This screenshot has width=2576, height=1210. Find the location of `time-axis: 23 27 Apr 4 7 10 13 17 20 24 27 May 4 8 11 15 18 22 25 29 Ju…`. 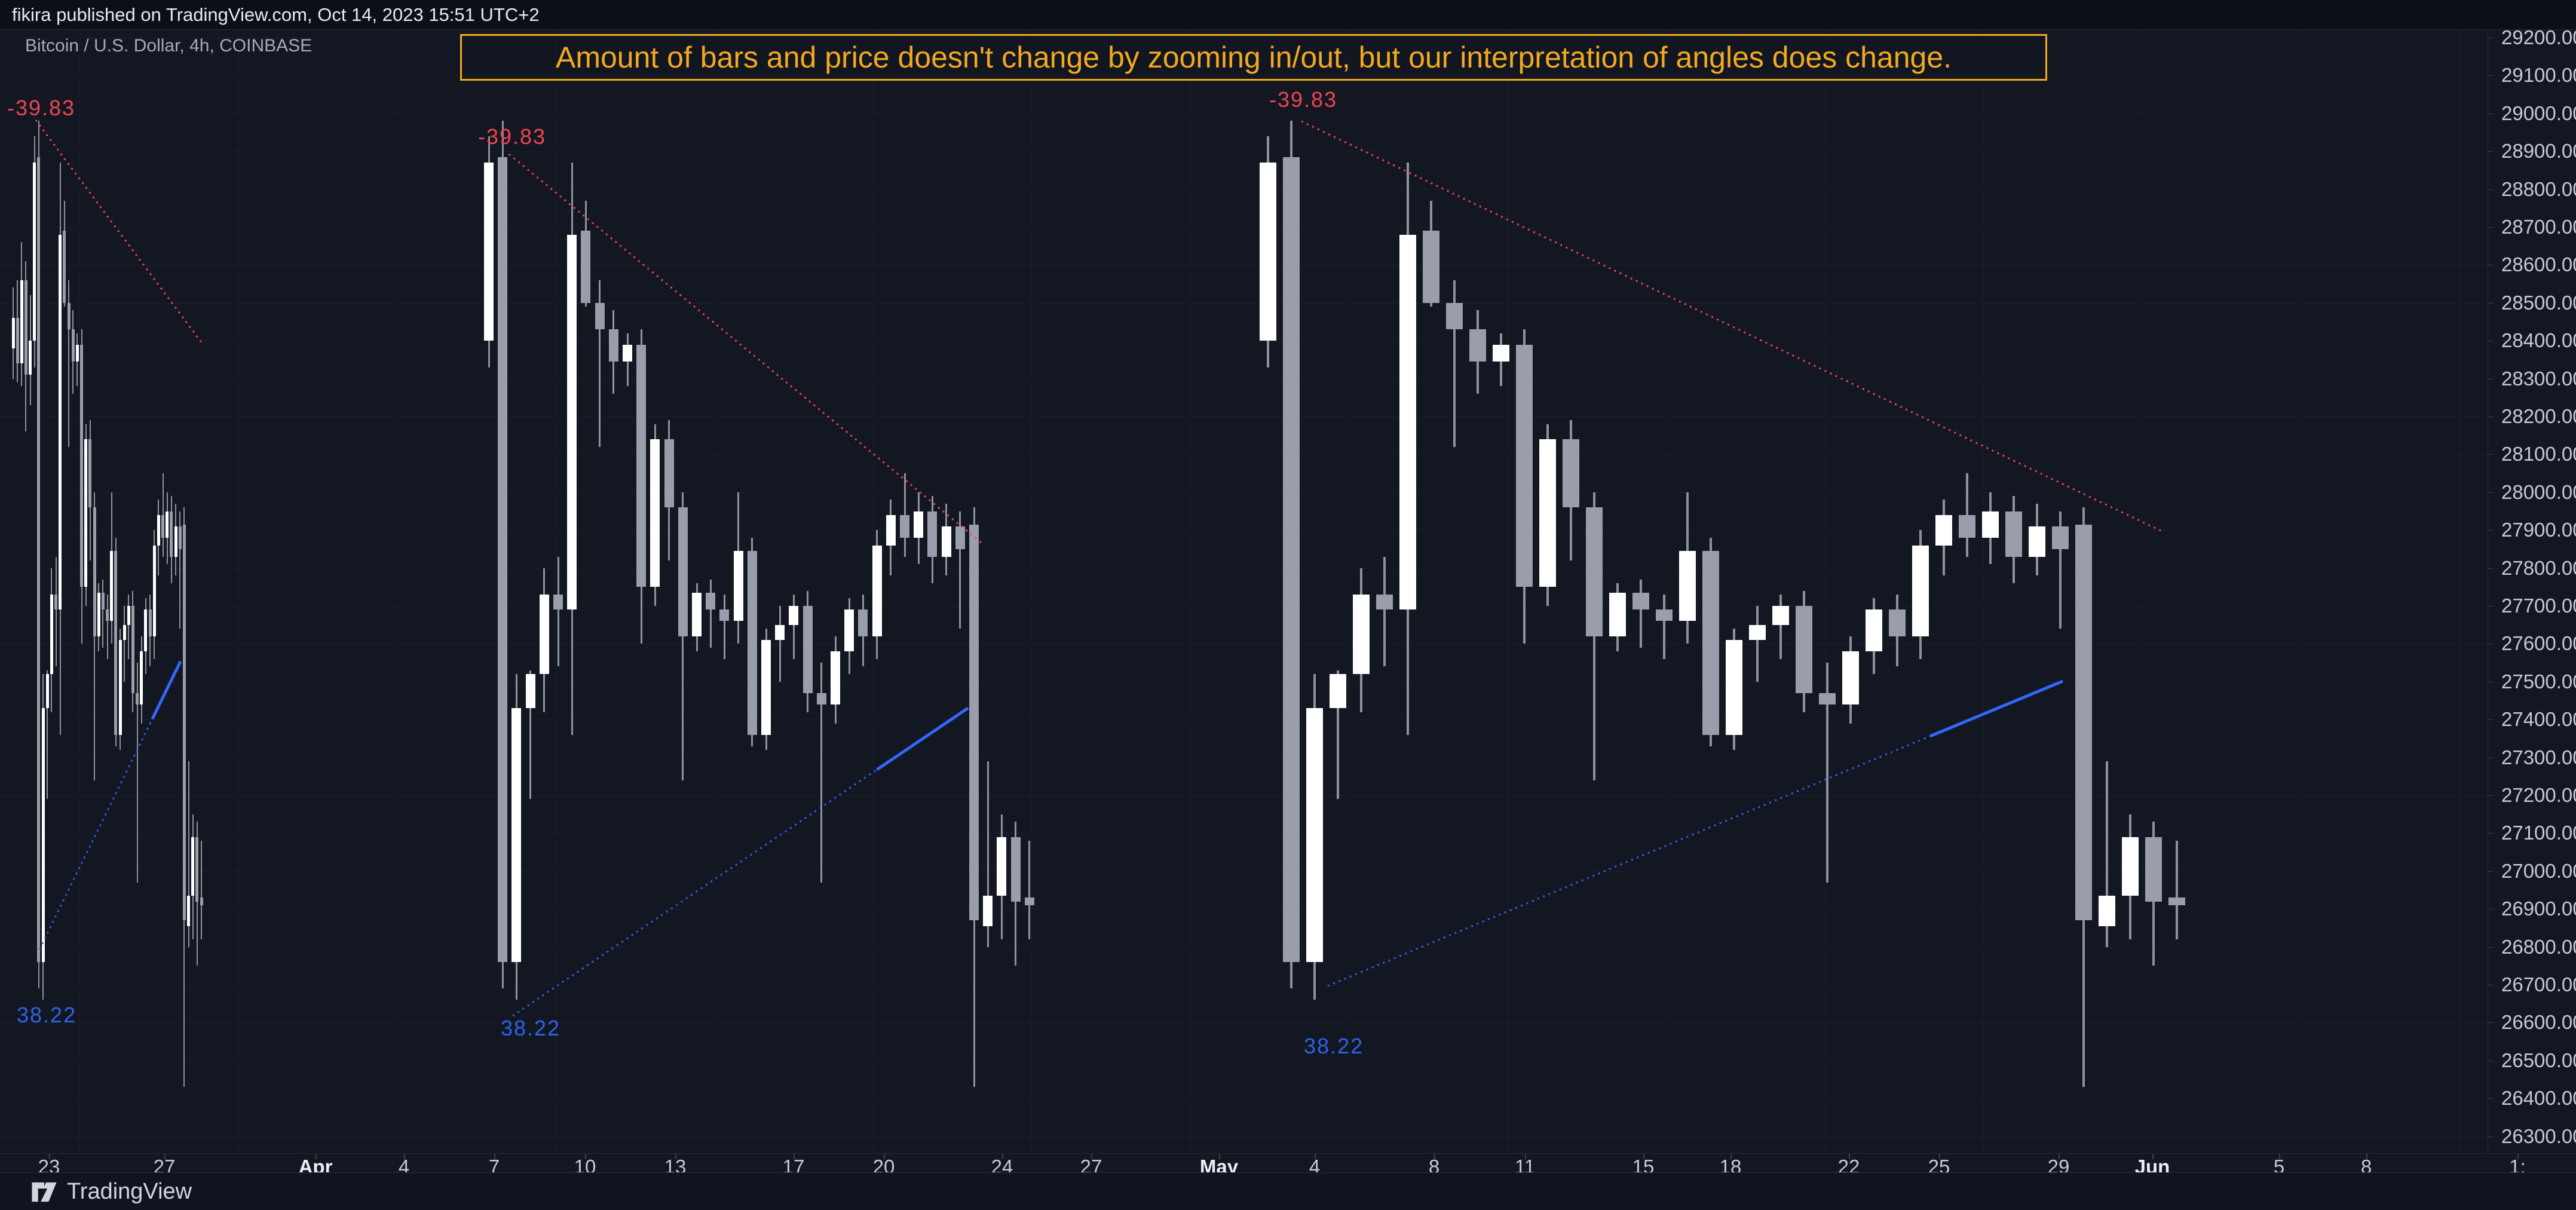

time-axis: 23 27 Apr 4 7 10 13 17 20 24 27 May 4 8 11 15 18 22 25 29 Ju… is located at coordinates (1288, 1165).